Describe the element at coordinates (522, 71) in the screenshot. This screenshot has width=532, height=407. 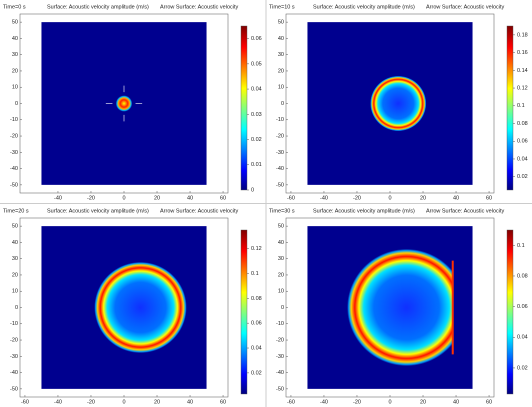
I see `colorbar-label: 0.14` at that location.